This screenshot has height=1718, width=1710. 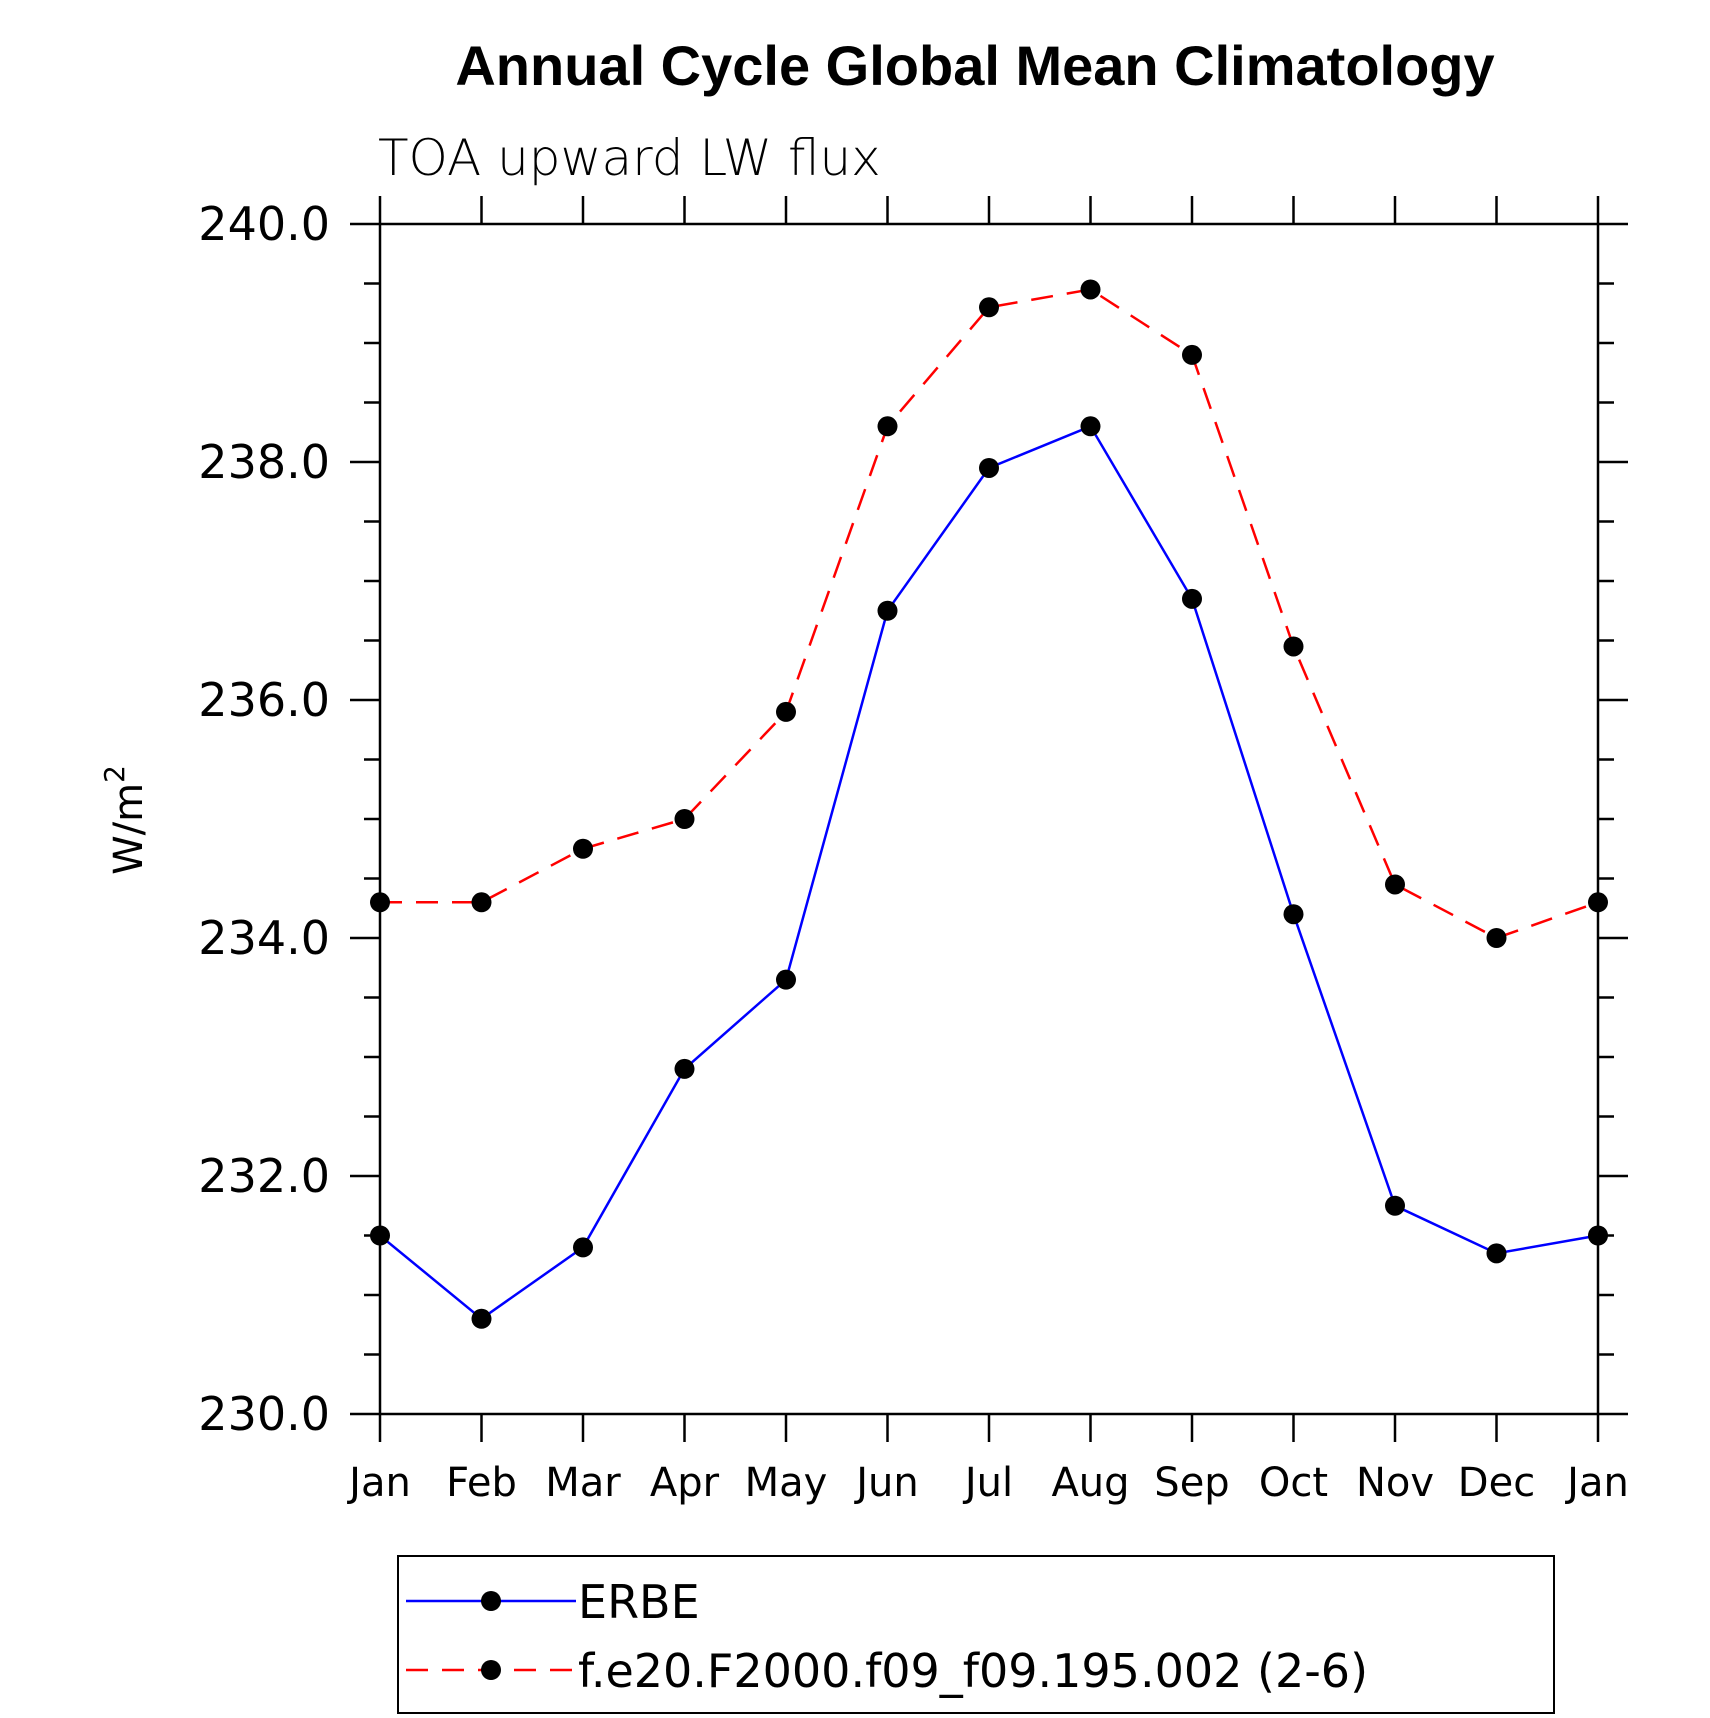 What do you see at coordinates (481, 1483) in the screenshot?
I see `x-tick-label: Feb` at bounding box center [481, 1483].